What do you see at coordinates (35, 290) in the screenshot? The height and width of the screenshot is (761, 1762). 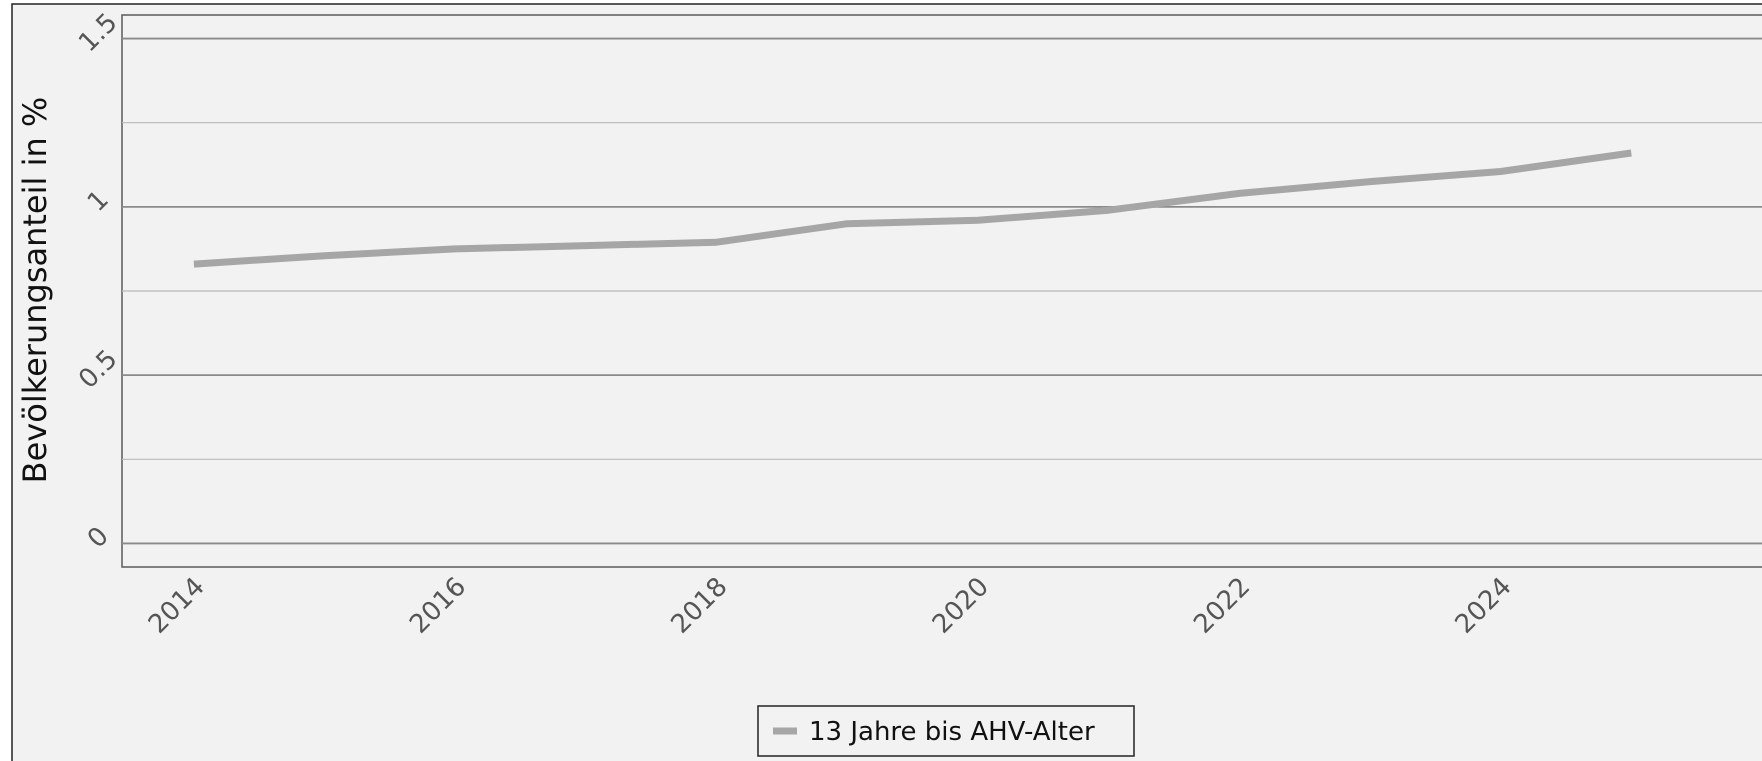 I see `y-axis-title: Bevölkerungsanteil in %` at bounding box center [35, 290].